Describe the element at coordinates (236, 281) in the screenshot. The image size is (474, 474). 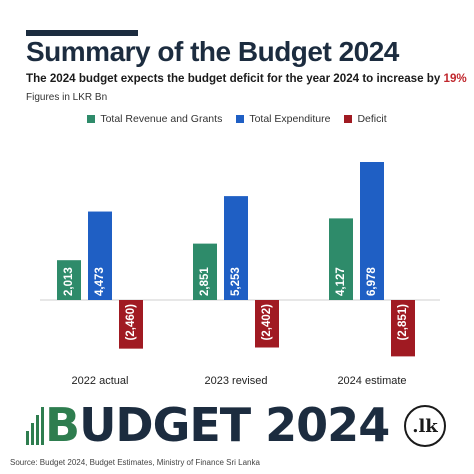
I see `data-label-expenditure-1: 5,253` at that location.